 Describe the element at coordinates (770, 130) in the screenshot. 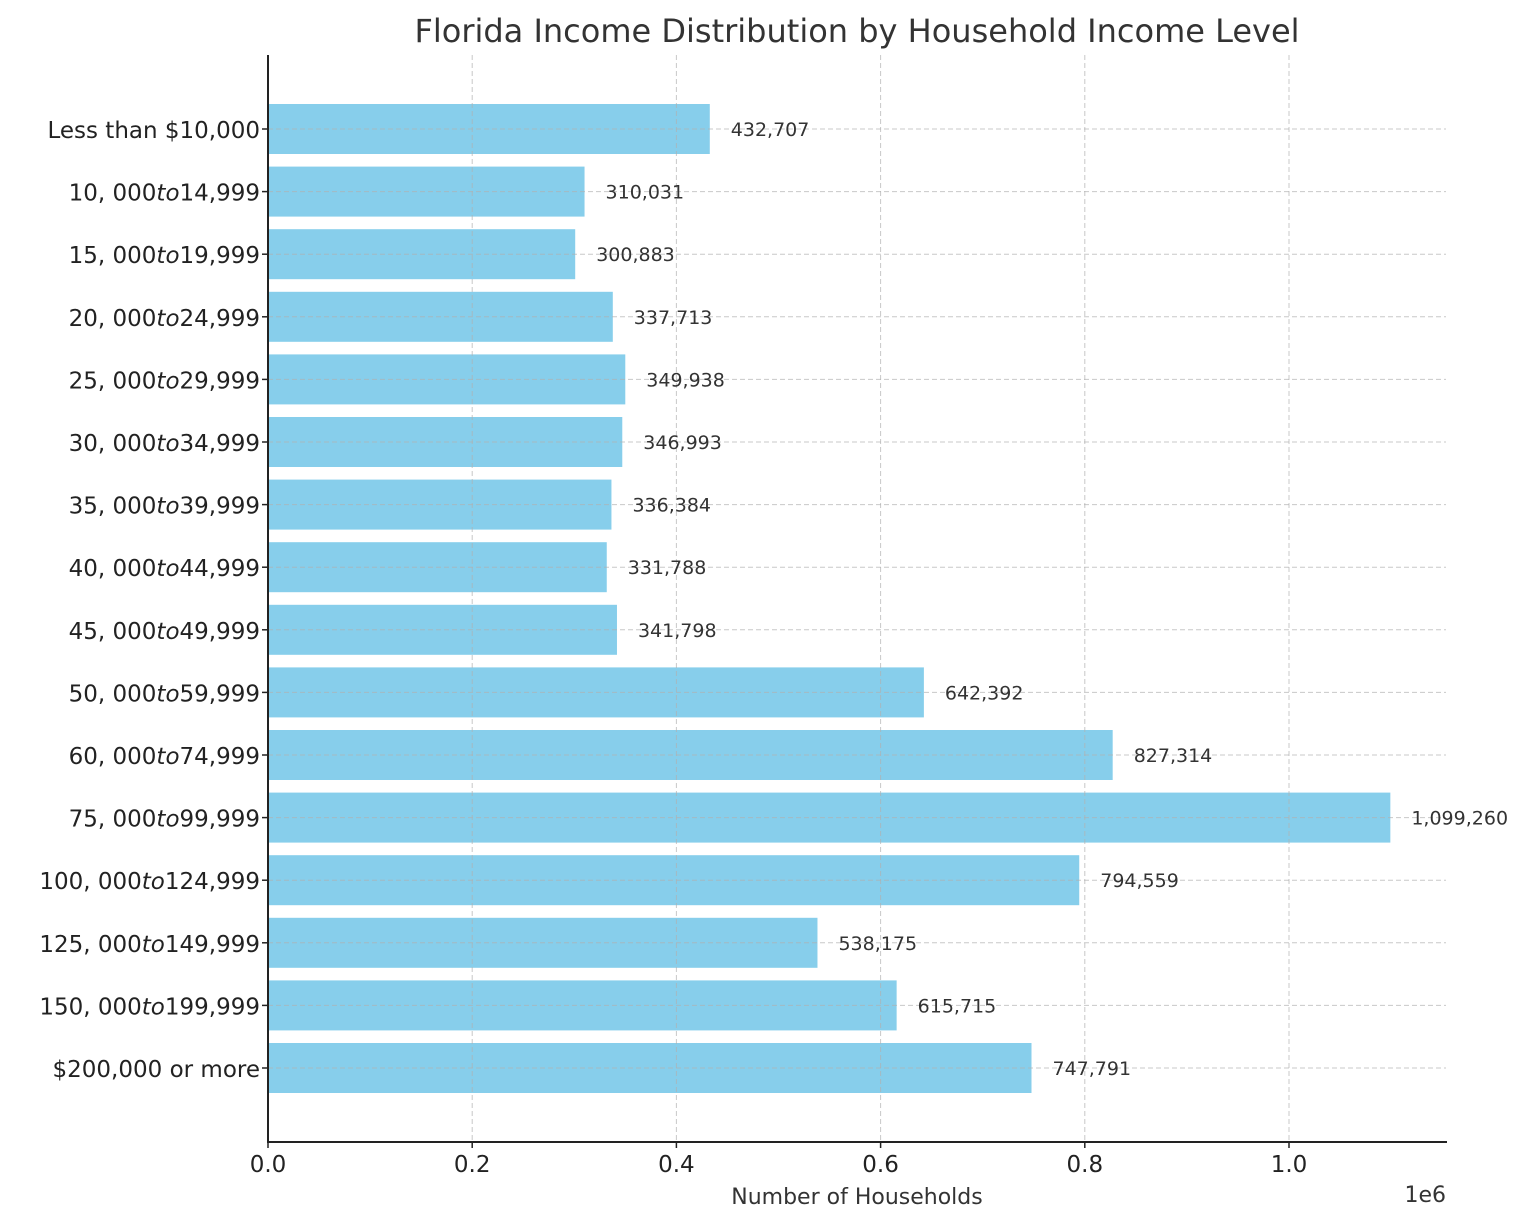

I see `data-label: 432,707` at that location.